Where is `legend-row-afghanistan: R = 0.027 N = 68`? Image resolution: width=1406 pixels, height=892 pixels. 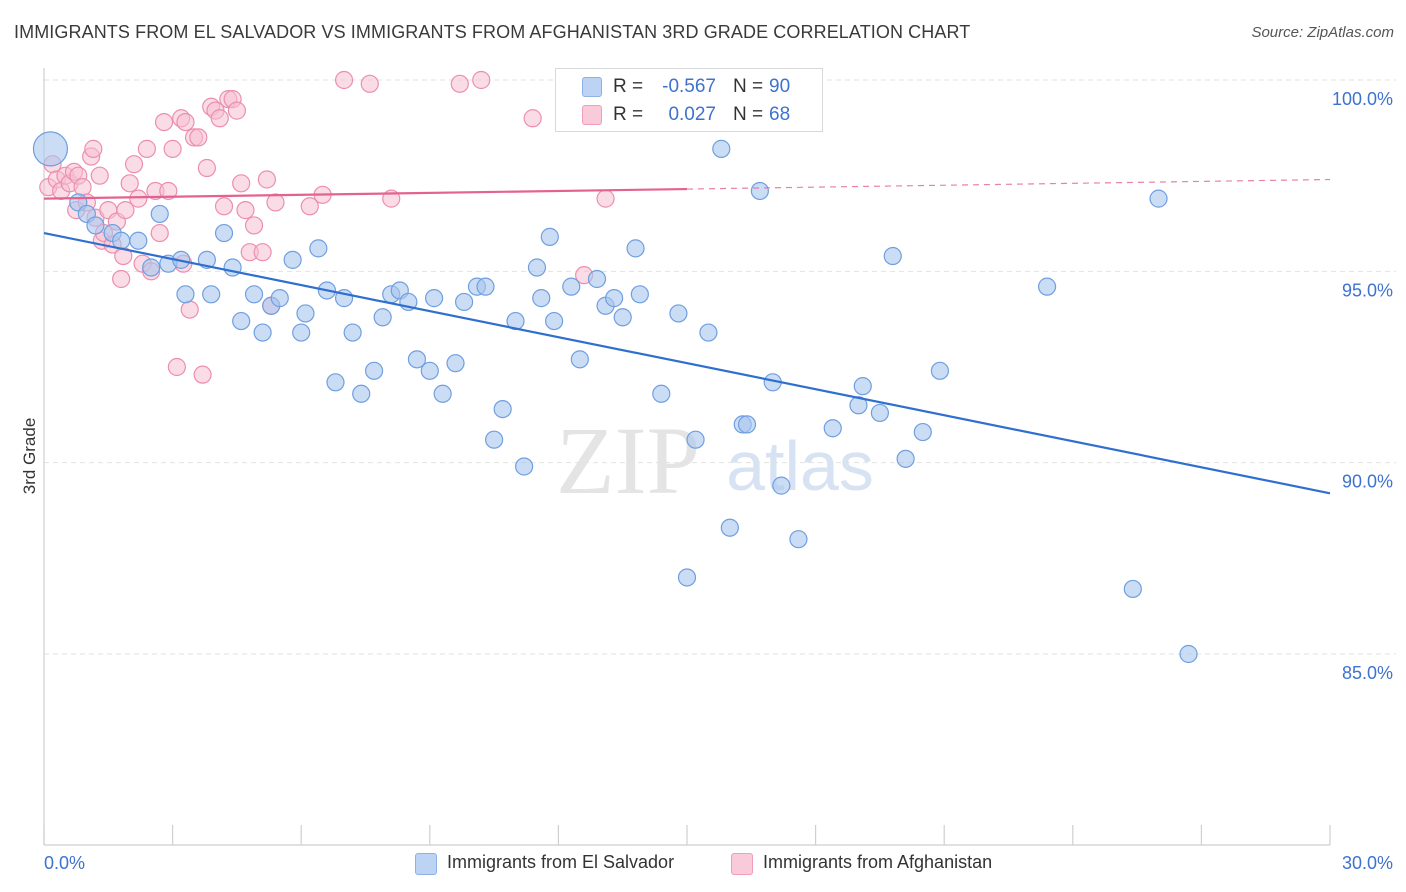 legend-row-afghanistan: R = 0.027 N = 68 is located at coordinates (689, 115).